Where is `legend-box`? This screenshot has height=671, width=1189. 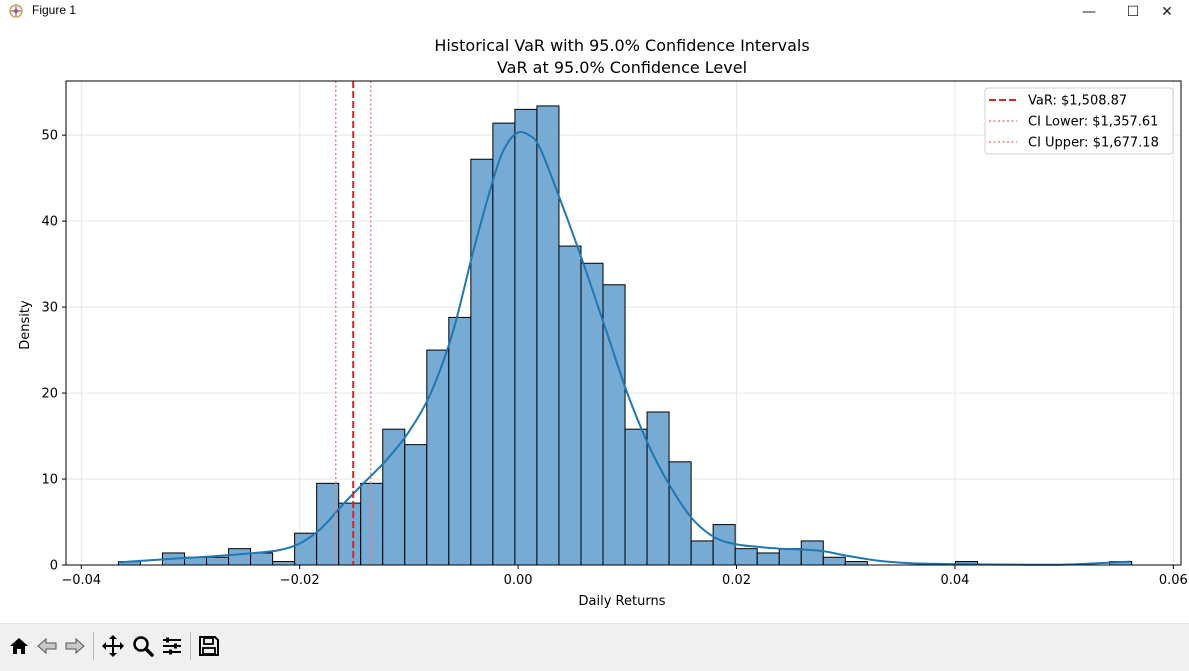
legend-box is located at coordinates (1079, 121).